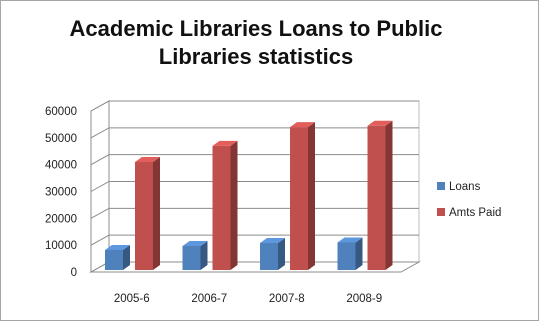 Image resolution: width=539 pixels, height=321 pixels. I want to click on y-axis-ticks: 0 10000 20000 30000 40000 50000 60000, so click(61, 192).